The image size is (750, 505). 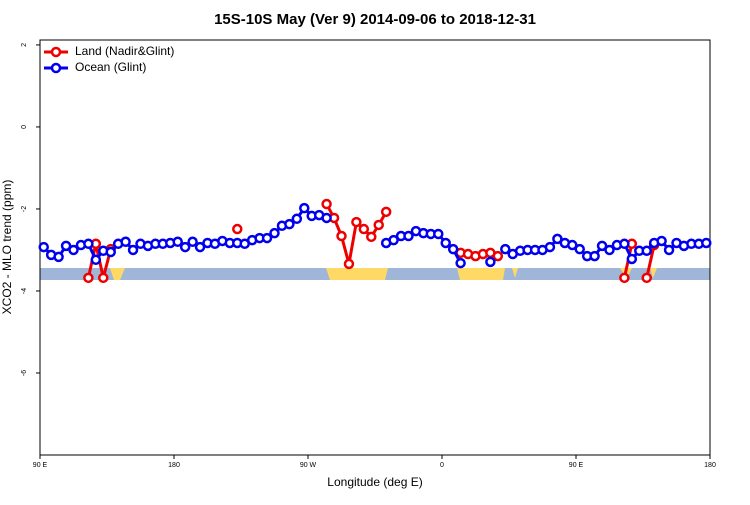 What do you see at coordinates (24, 373) in the screenshot?
I see `y-tick-label: -6` at bounding box center [24, 373].